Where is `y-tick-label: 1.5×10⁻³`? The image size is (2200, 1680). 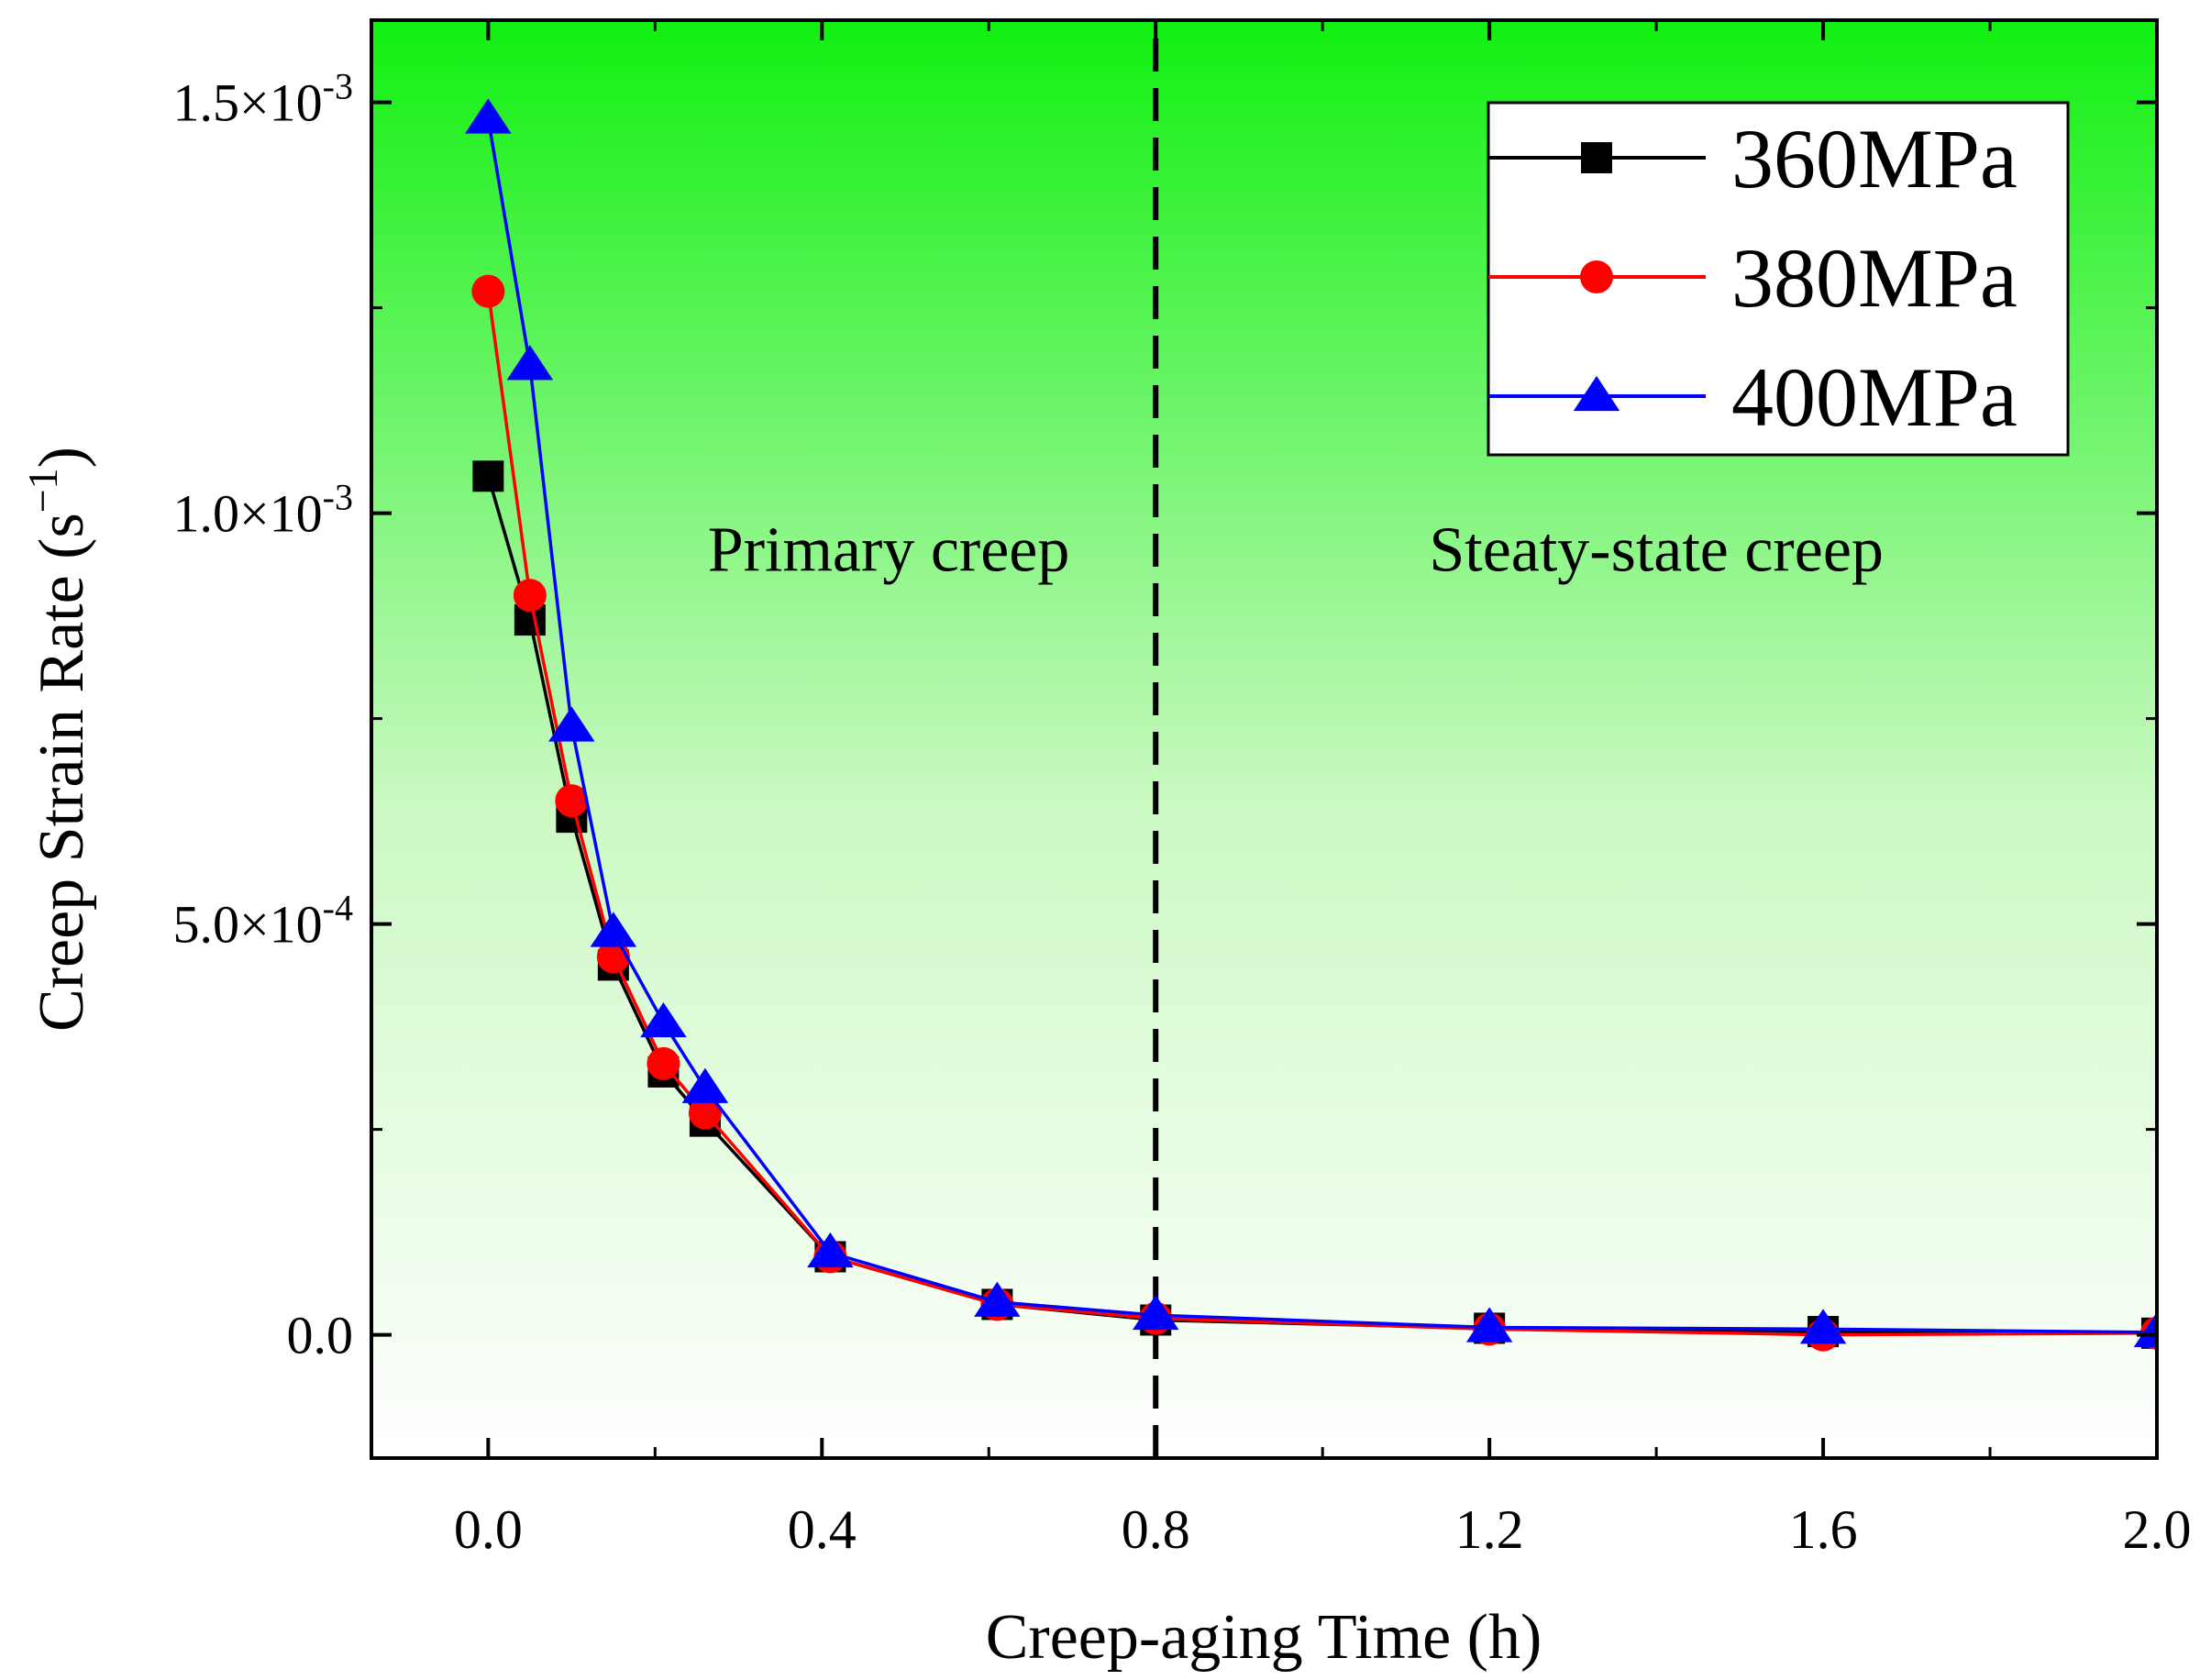
y-tick-label: 1.5×10⁻³ is located at coordinates (262, 99).